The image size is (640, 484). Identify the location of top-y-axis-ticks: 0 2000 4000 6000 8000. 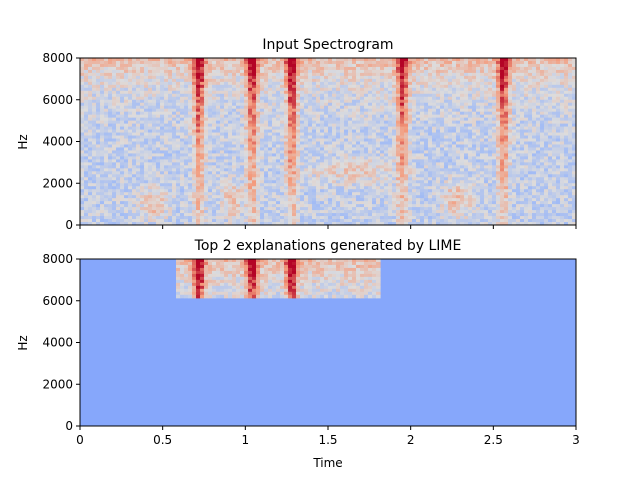
(61, 141).